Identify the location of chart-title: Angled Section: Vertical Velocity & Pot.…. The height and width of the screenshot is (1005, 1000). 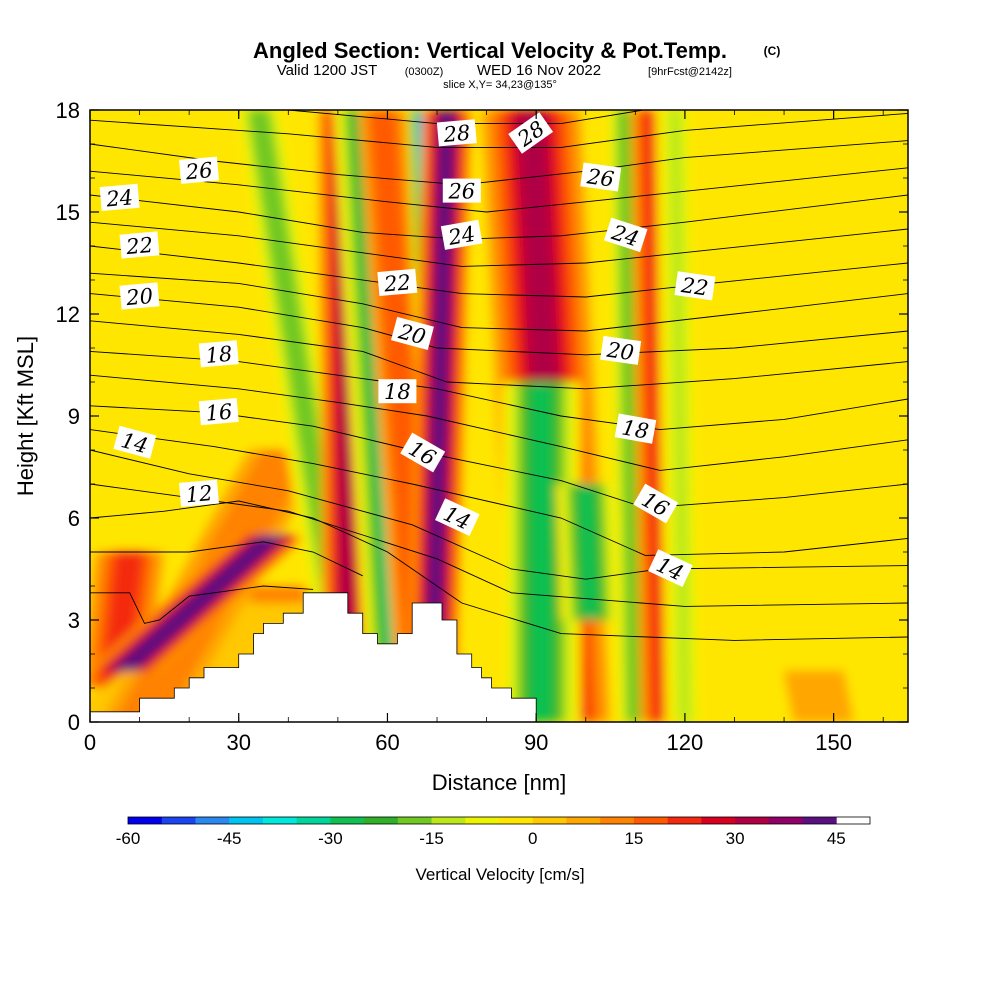
(516, 50).